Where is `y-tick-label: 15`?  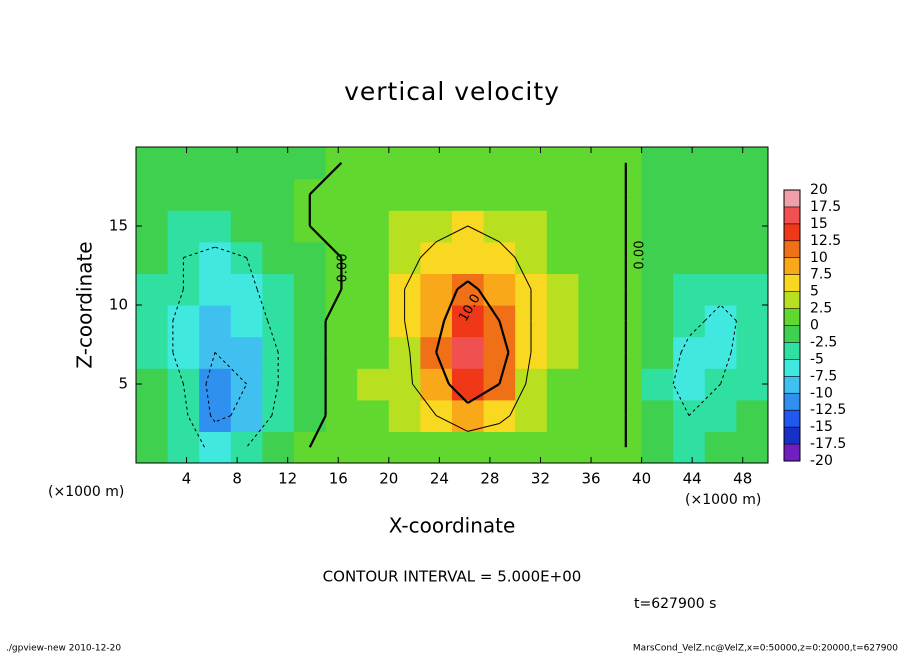
y-tick-label: 15 is located at coordinates (118, 226).